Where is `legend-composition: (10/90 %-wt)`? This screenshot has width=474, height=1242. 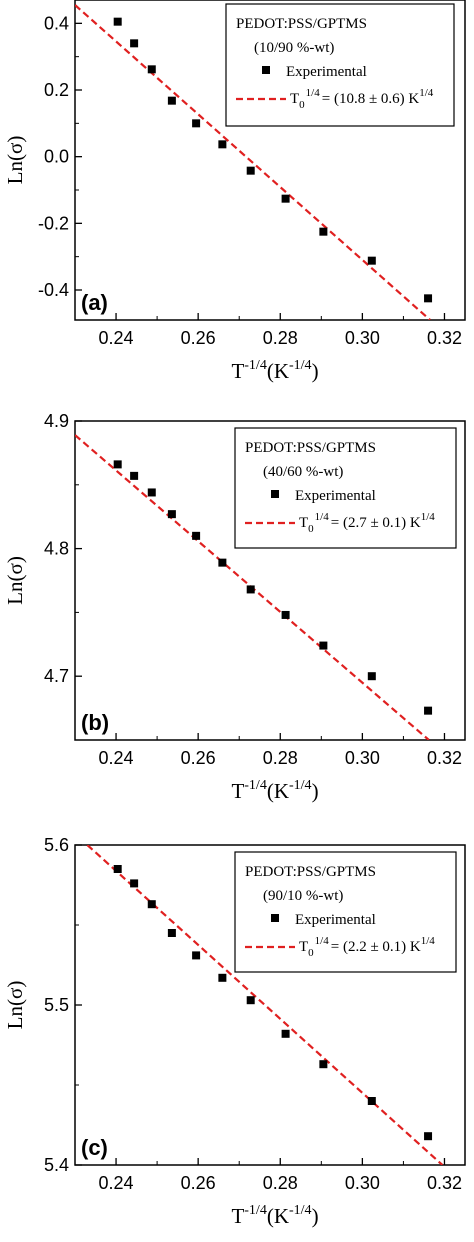 legend-composition: (10/90 %-wt) is located at coordinates (294, 48).